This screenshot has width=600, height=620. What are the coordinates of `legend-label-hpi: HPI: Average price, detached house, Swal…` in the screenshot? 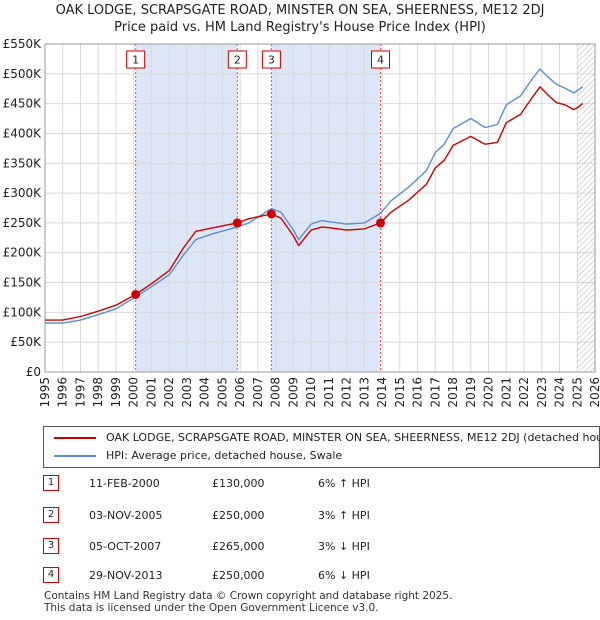 It's located at (224, 455).